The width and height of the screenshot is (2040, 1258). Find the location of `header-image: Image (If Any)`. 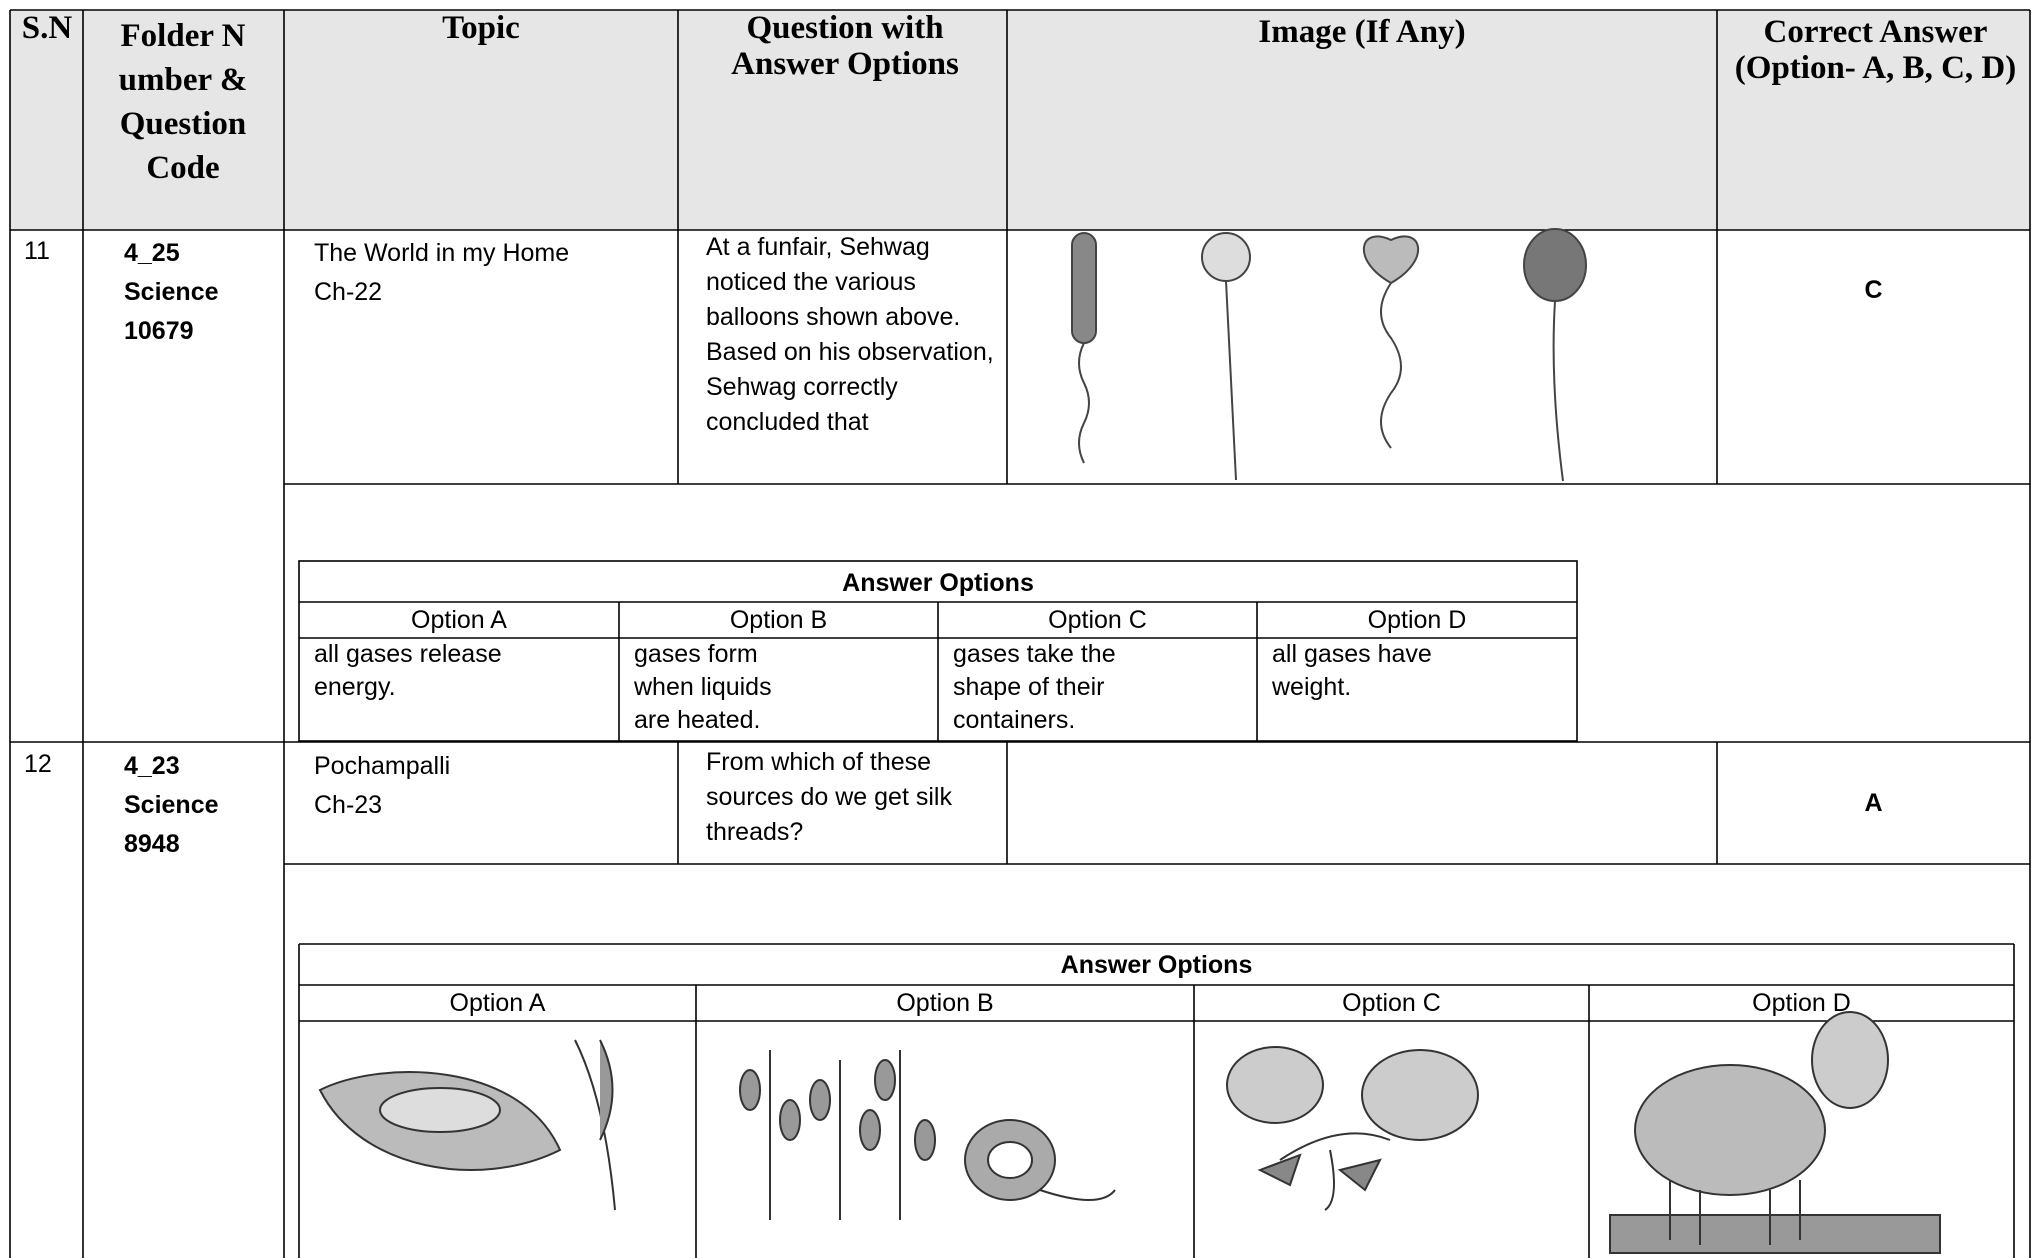

header-image: Image (If Any) is located at coordinates (1362, 32).